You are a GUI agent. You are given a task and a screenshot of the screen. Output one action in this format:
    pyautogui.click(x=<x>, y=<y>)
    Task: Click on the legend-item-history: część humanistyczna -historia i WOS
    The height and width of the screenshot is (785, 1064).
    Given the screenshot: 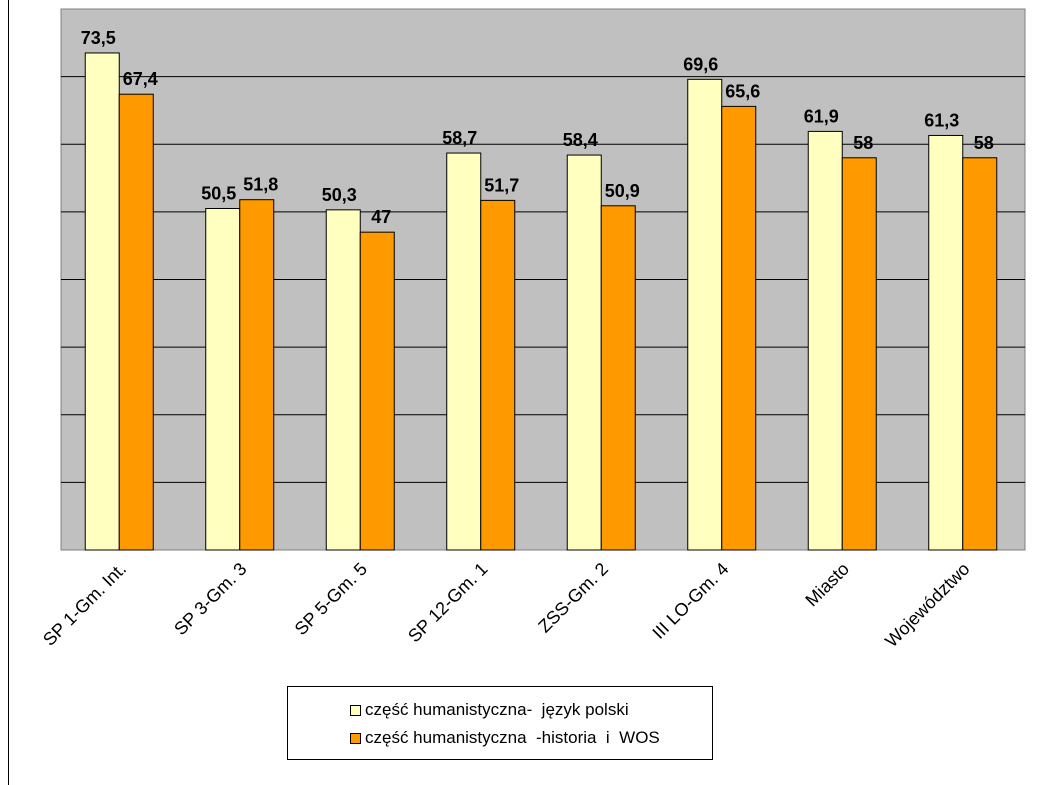 What is the action you would take?
    pyautogui.click(x=505, y=738)
    